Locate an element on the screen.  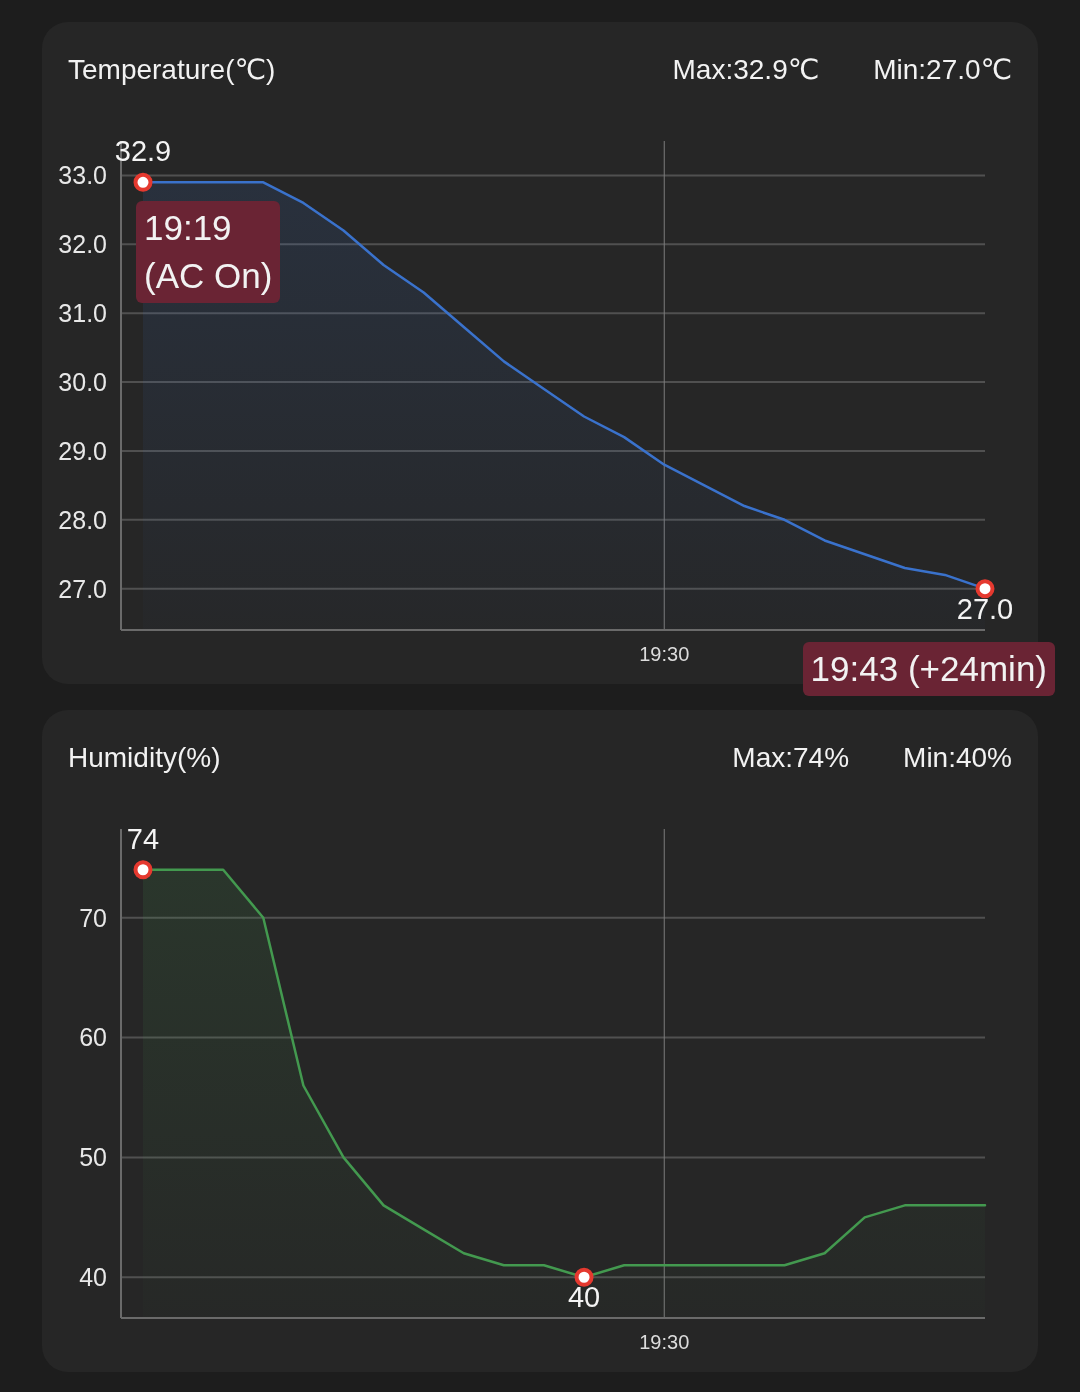
y-tick-label: 60 is located at coordinates (93, 1037).